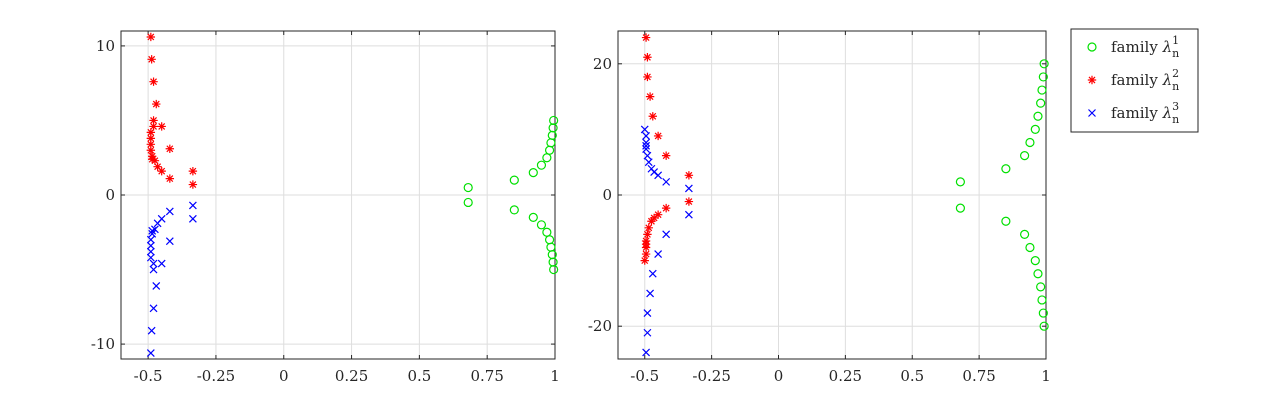  Describe the element at coordinates (103, 344) in the screenshot. I see `y-tick-label: -10` at that location.